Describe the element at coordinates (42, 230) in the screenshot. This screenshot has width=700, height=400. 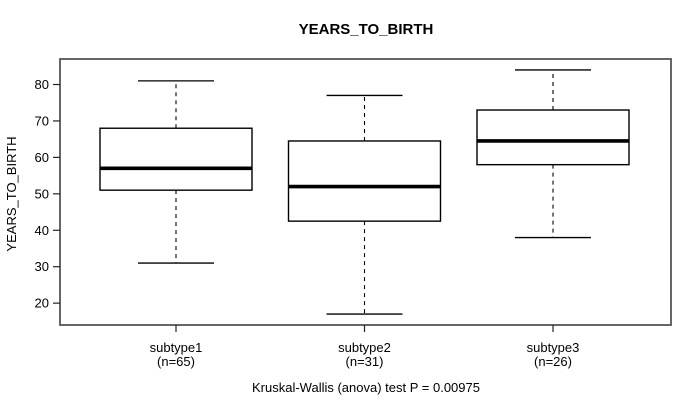
I see `y-tick-label: 40` at that location.